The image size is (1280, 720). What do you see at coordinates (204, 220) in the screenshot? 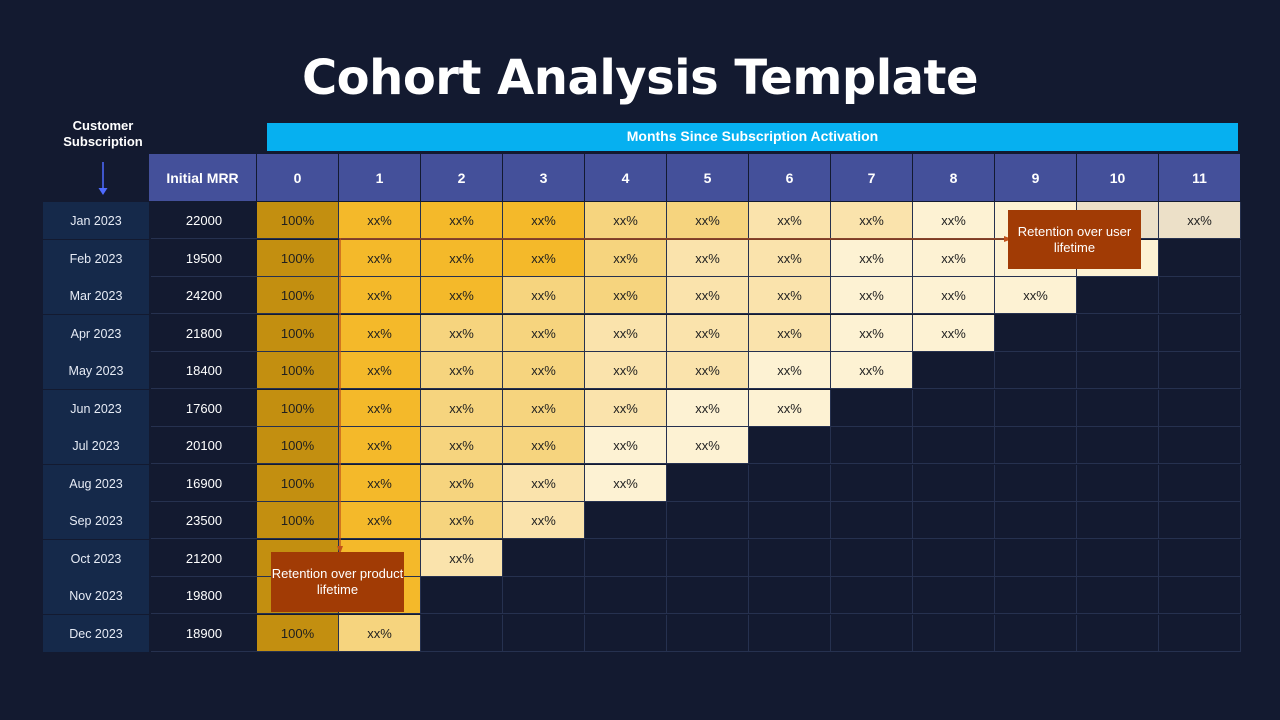
I see `initial-mrr-cell: 22000` at bounding box center [204, 220].